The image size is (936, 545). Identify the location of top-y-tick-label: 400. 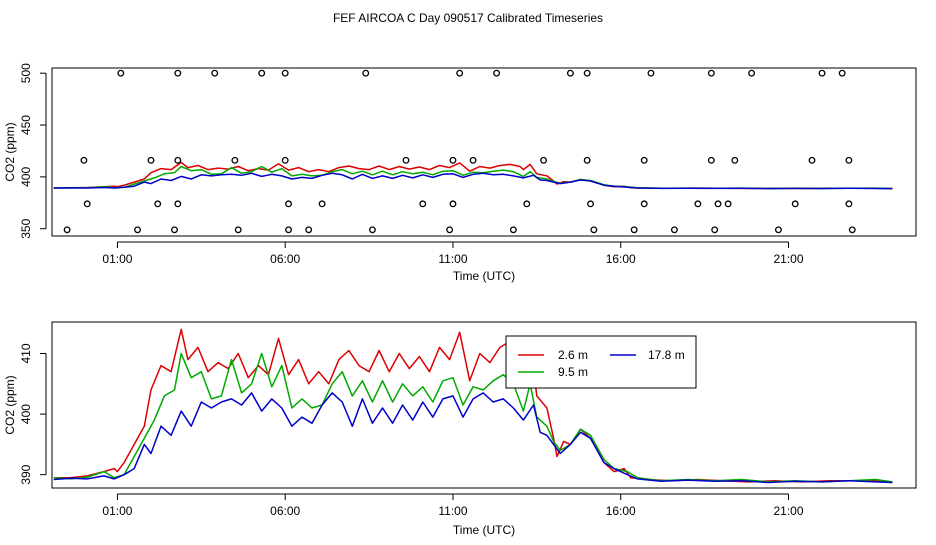
(26, 177).